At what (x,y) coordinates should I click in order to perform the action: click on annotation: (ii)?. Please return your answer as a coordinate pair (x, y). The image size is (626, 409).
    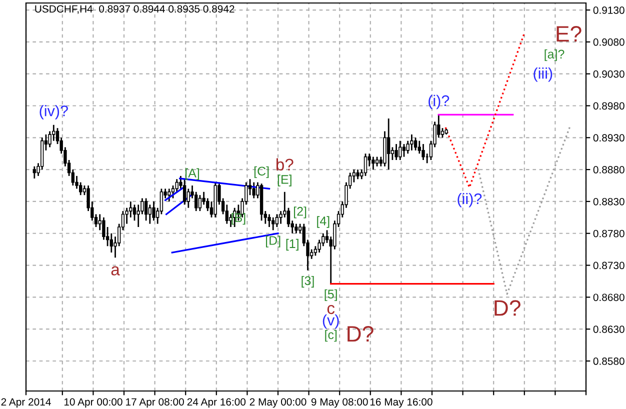
    Looking at the image, I should click on (470, 200).